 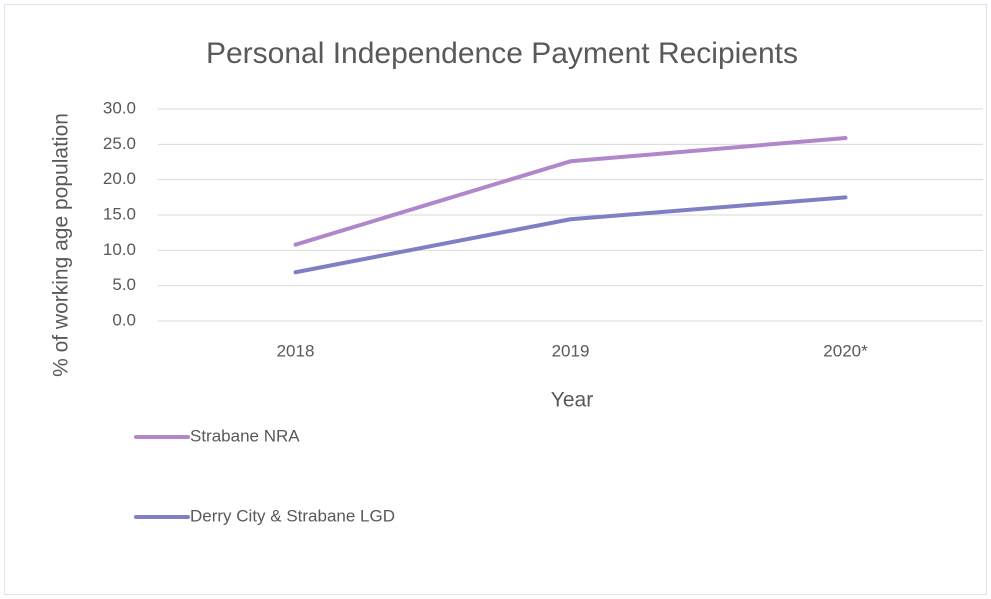 I want to click on y-tick-label: 30.0, so click(x=119, y=107).